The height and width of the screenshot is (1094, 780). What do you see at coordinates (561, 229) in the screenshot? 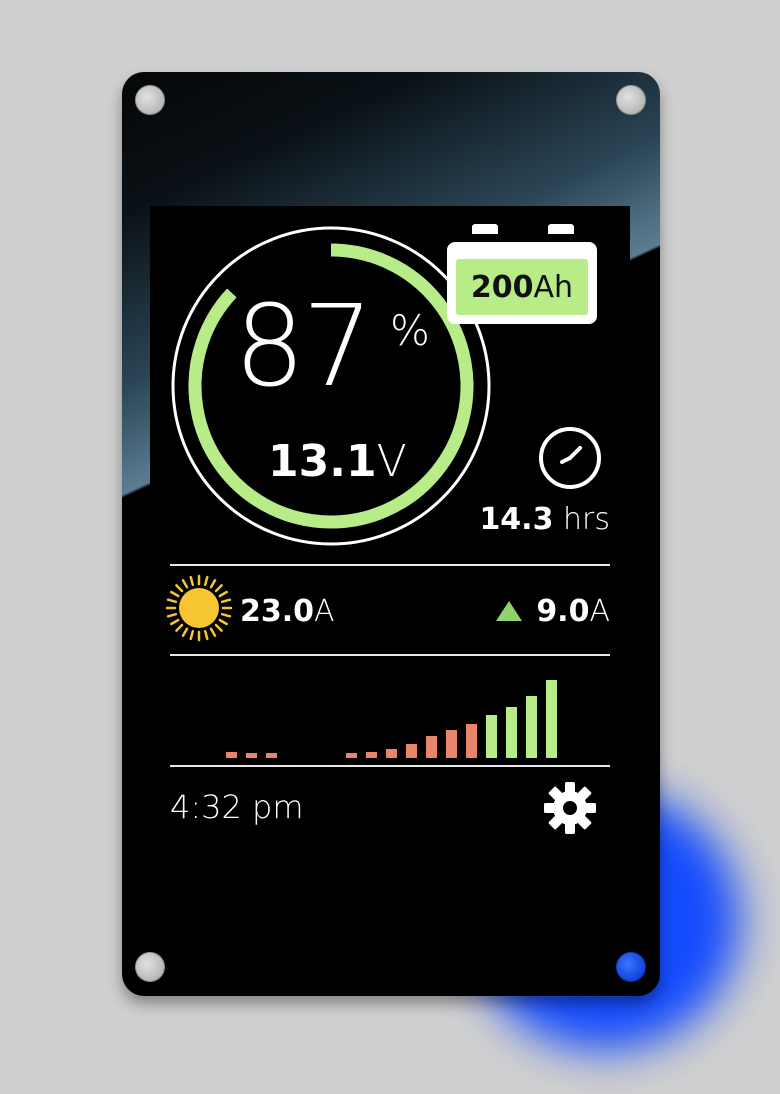
I see `battery-terminal-right` at bounding box center [561, 229].